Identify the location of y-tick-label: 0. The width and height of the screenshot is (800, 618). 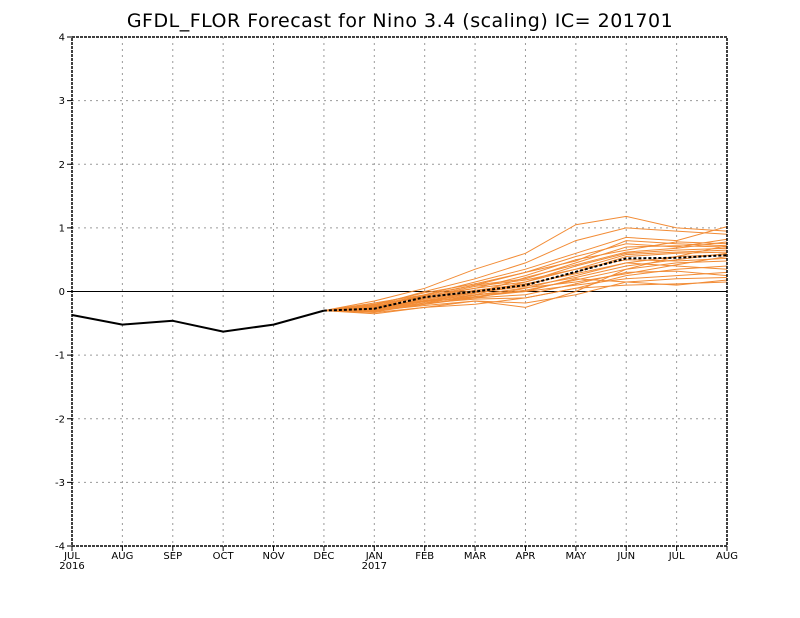
(62, 292).